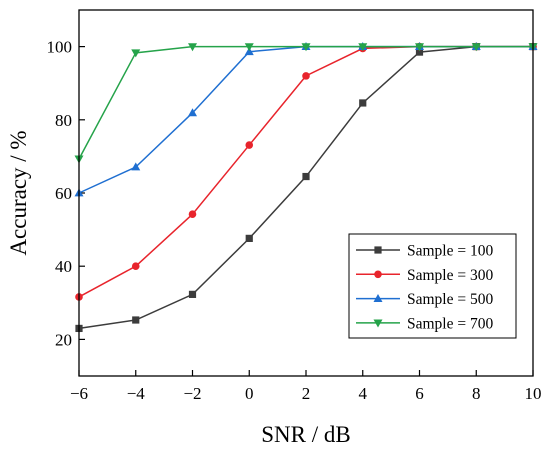  I want to click on x-tick-label: 4, so click(363, 393).